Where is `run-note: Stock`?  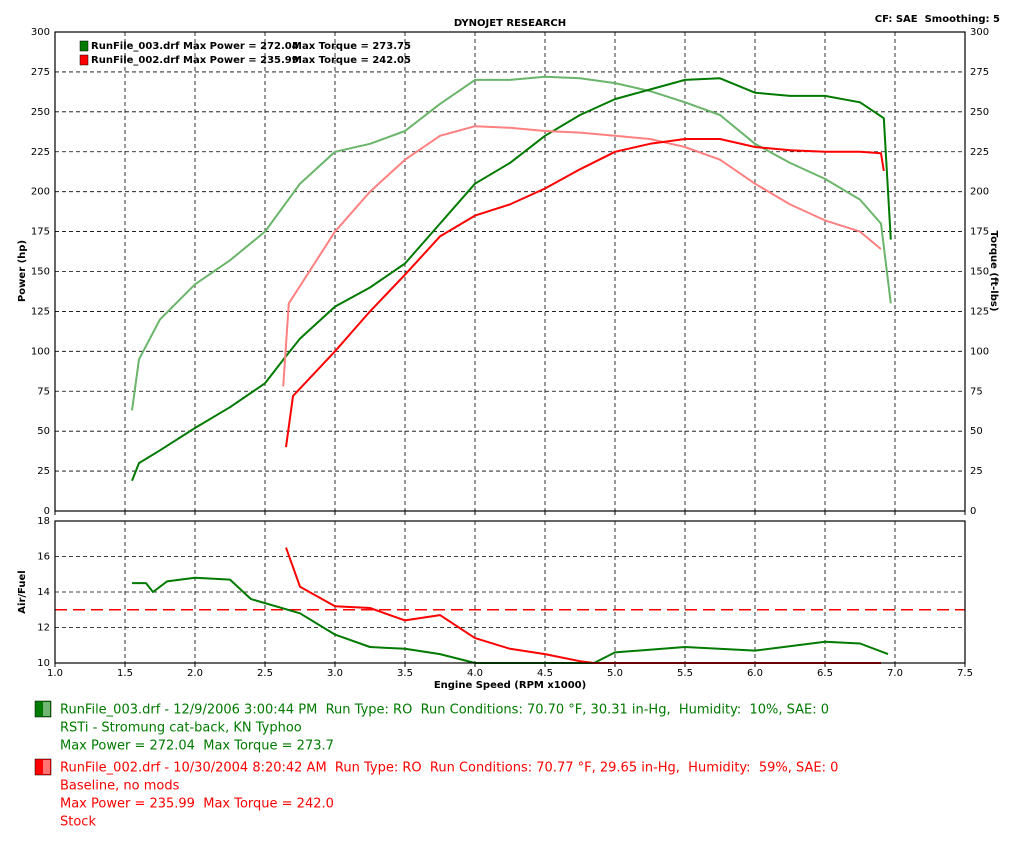
run-note: Stock is located at coordinates (78, 822).